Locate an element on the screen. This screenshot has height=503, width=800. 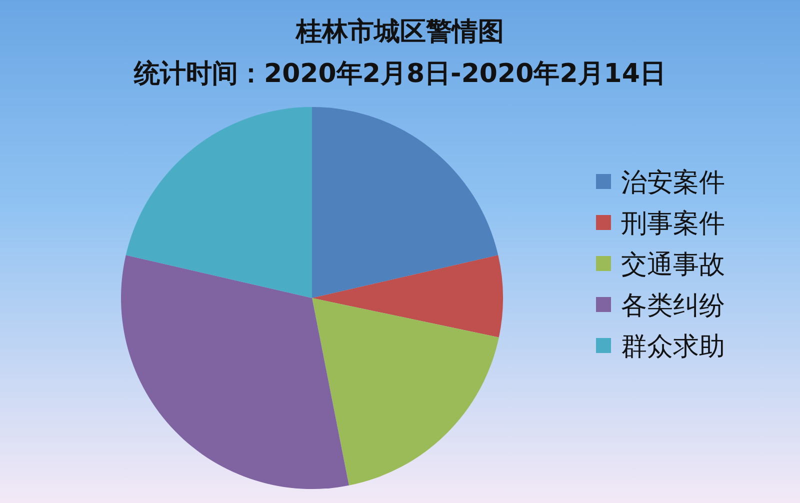
legend-label: 治安案件 is located at coordinates (673, 183).